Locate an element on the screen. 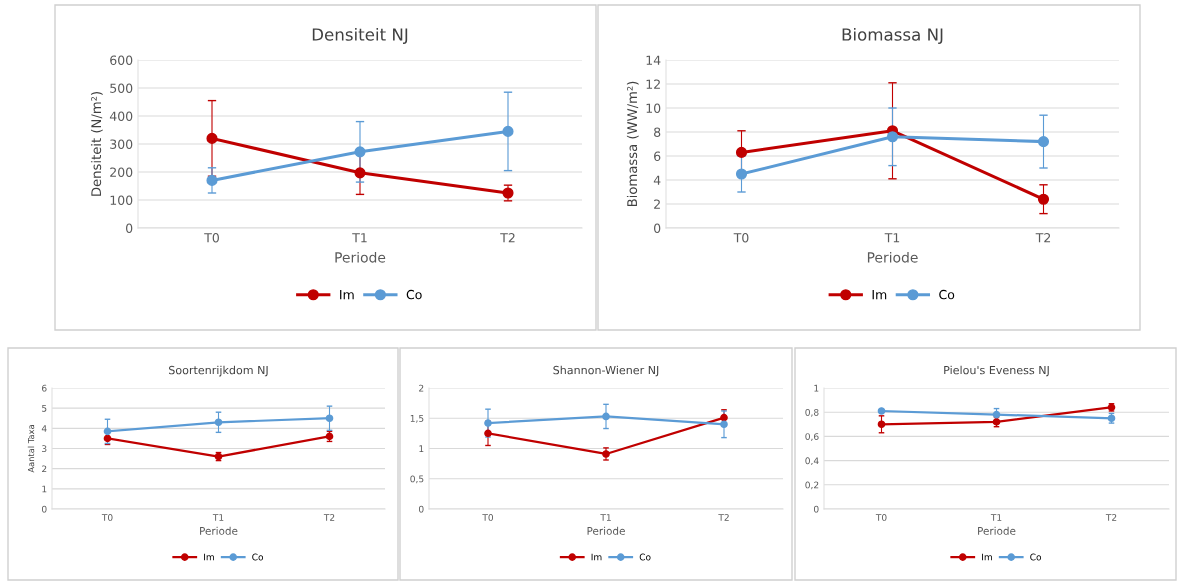 Image resolution: width=1178 pixels, height=582 pixels. chart-title: Pielou's Eveness NJ is located at coordinates (996, 371).